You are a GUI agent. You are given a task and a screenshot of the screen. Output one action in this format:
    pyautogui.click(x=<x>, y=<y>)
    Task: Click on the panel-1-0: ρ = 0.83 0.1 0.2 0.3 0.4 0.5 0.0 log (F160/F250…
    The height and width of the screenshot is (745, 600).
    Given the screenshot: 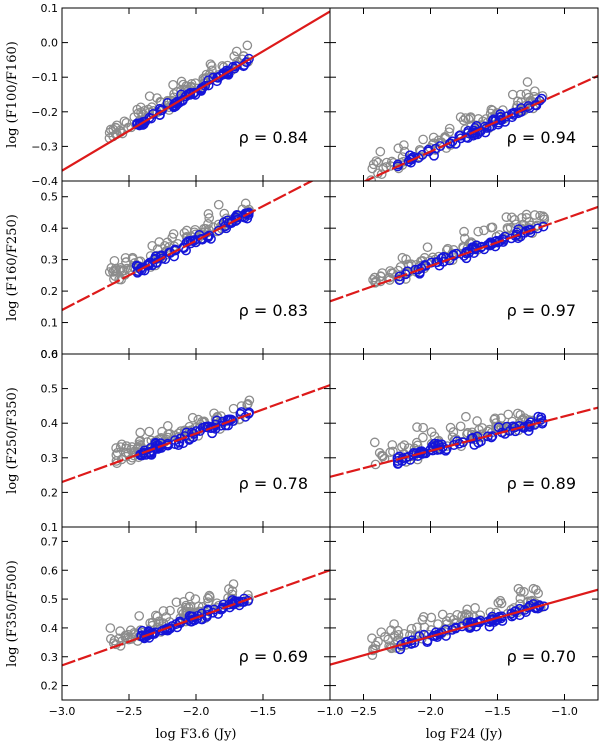 What is the action you would take?
    pyautogui.click(x=168, y=270)
    